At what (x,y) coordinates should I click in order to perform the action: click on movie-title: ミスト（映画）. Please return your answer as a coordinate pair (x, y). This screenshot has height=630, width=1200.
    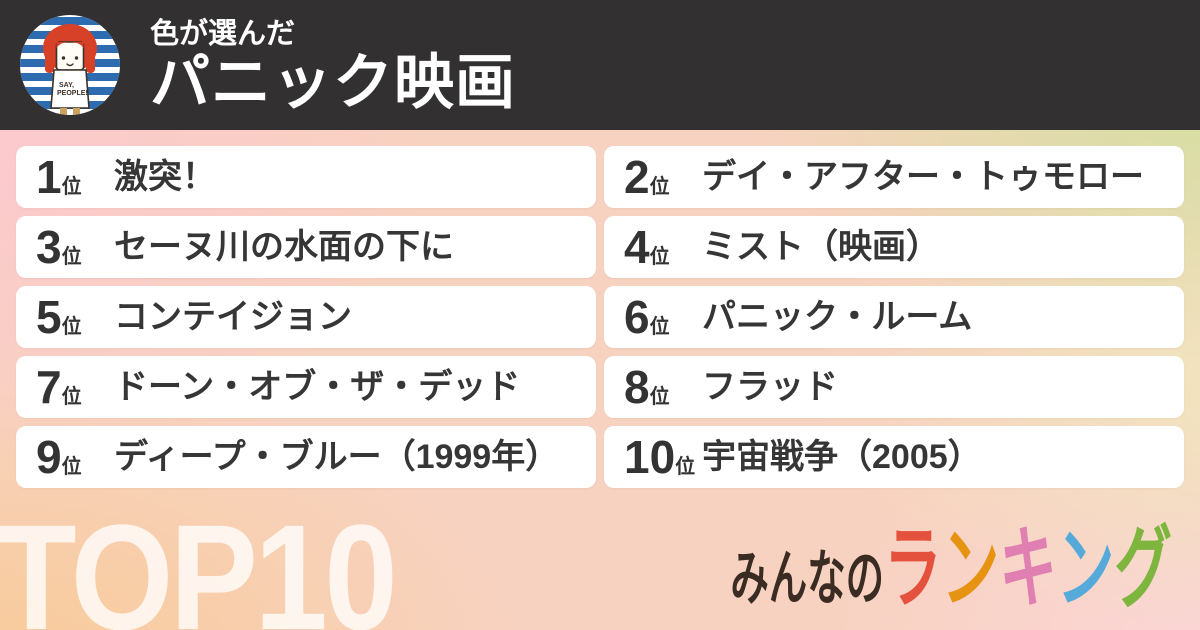
    Looking at the image, I should click on (821, 247).